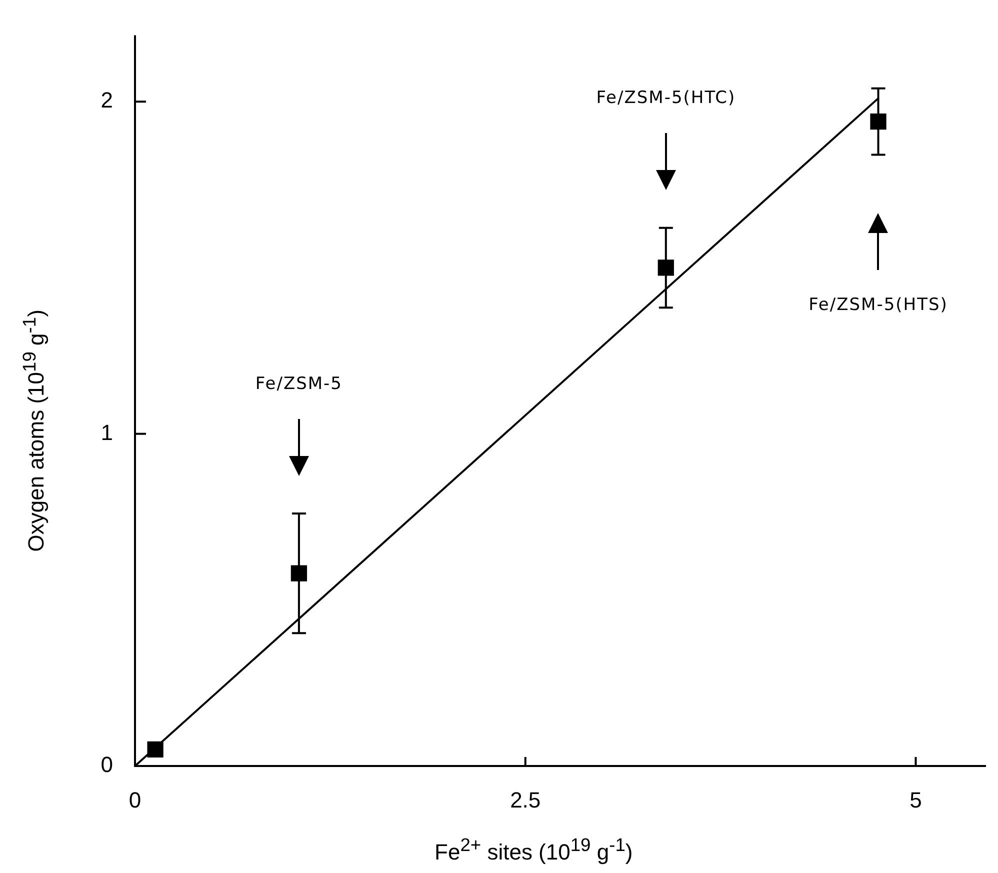  I want to click on y-tick-label: 1, so click(106, 432).